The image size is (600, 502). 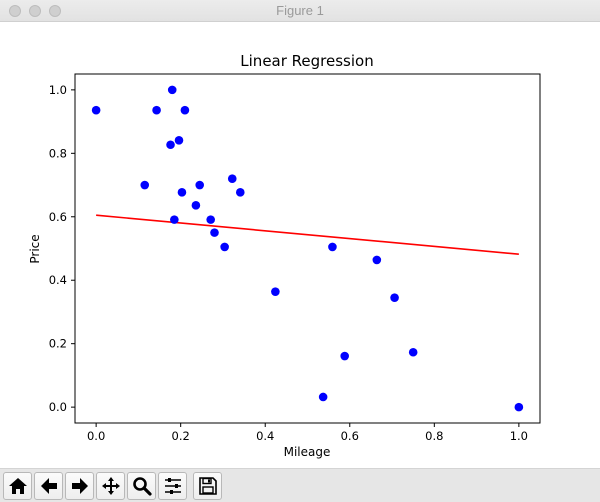 I want to click on sliders-icon, so click(x=172, y=486).